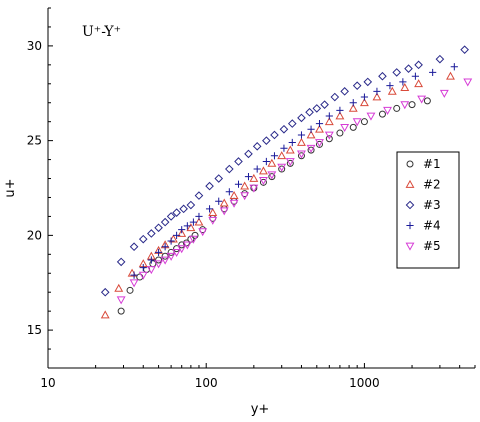 The height and width of the screenshot is (422, 480). Describe the element at coordinates (206, 383) in the screenshot. I see `x-tick-label: 100` at that location.